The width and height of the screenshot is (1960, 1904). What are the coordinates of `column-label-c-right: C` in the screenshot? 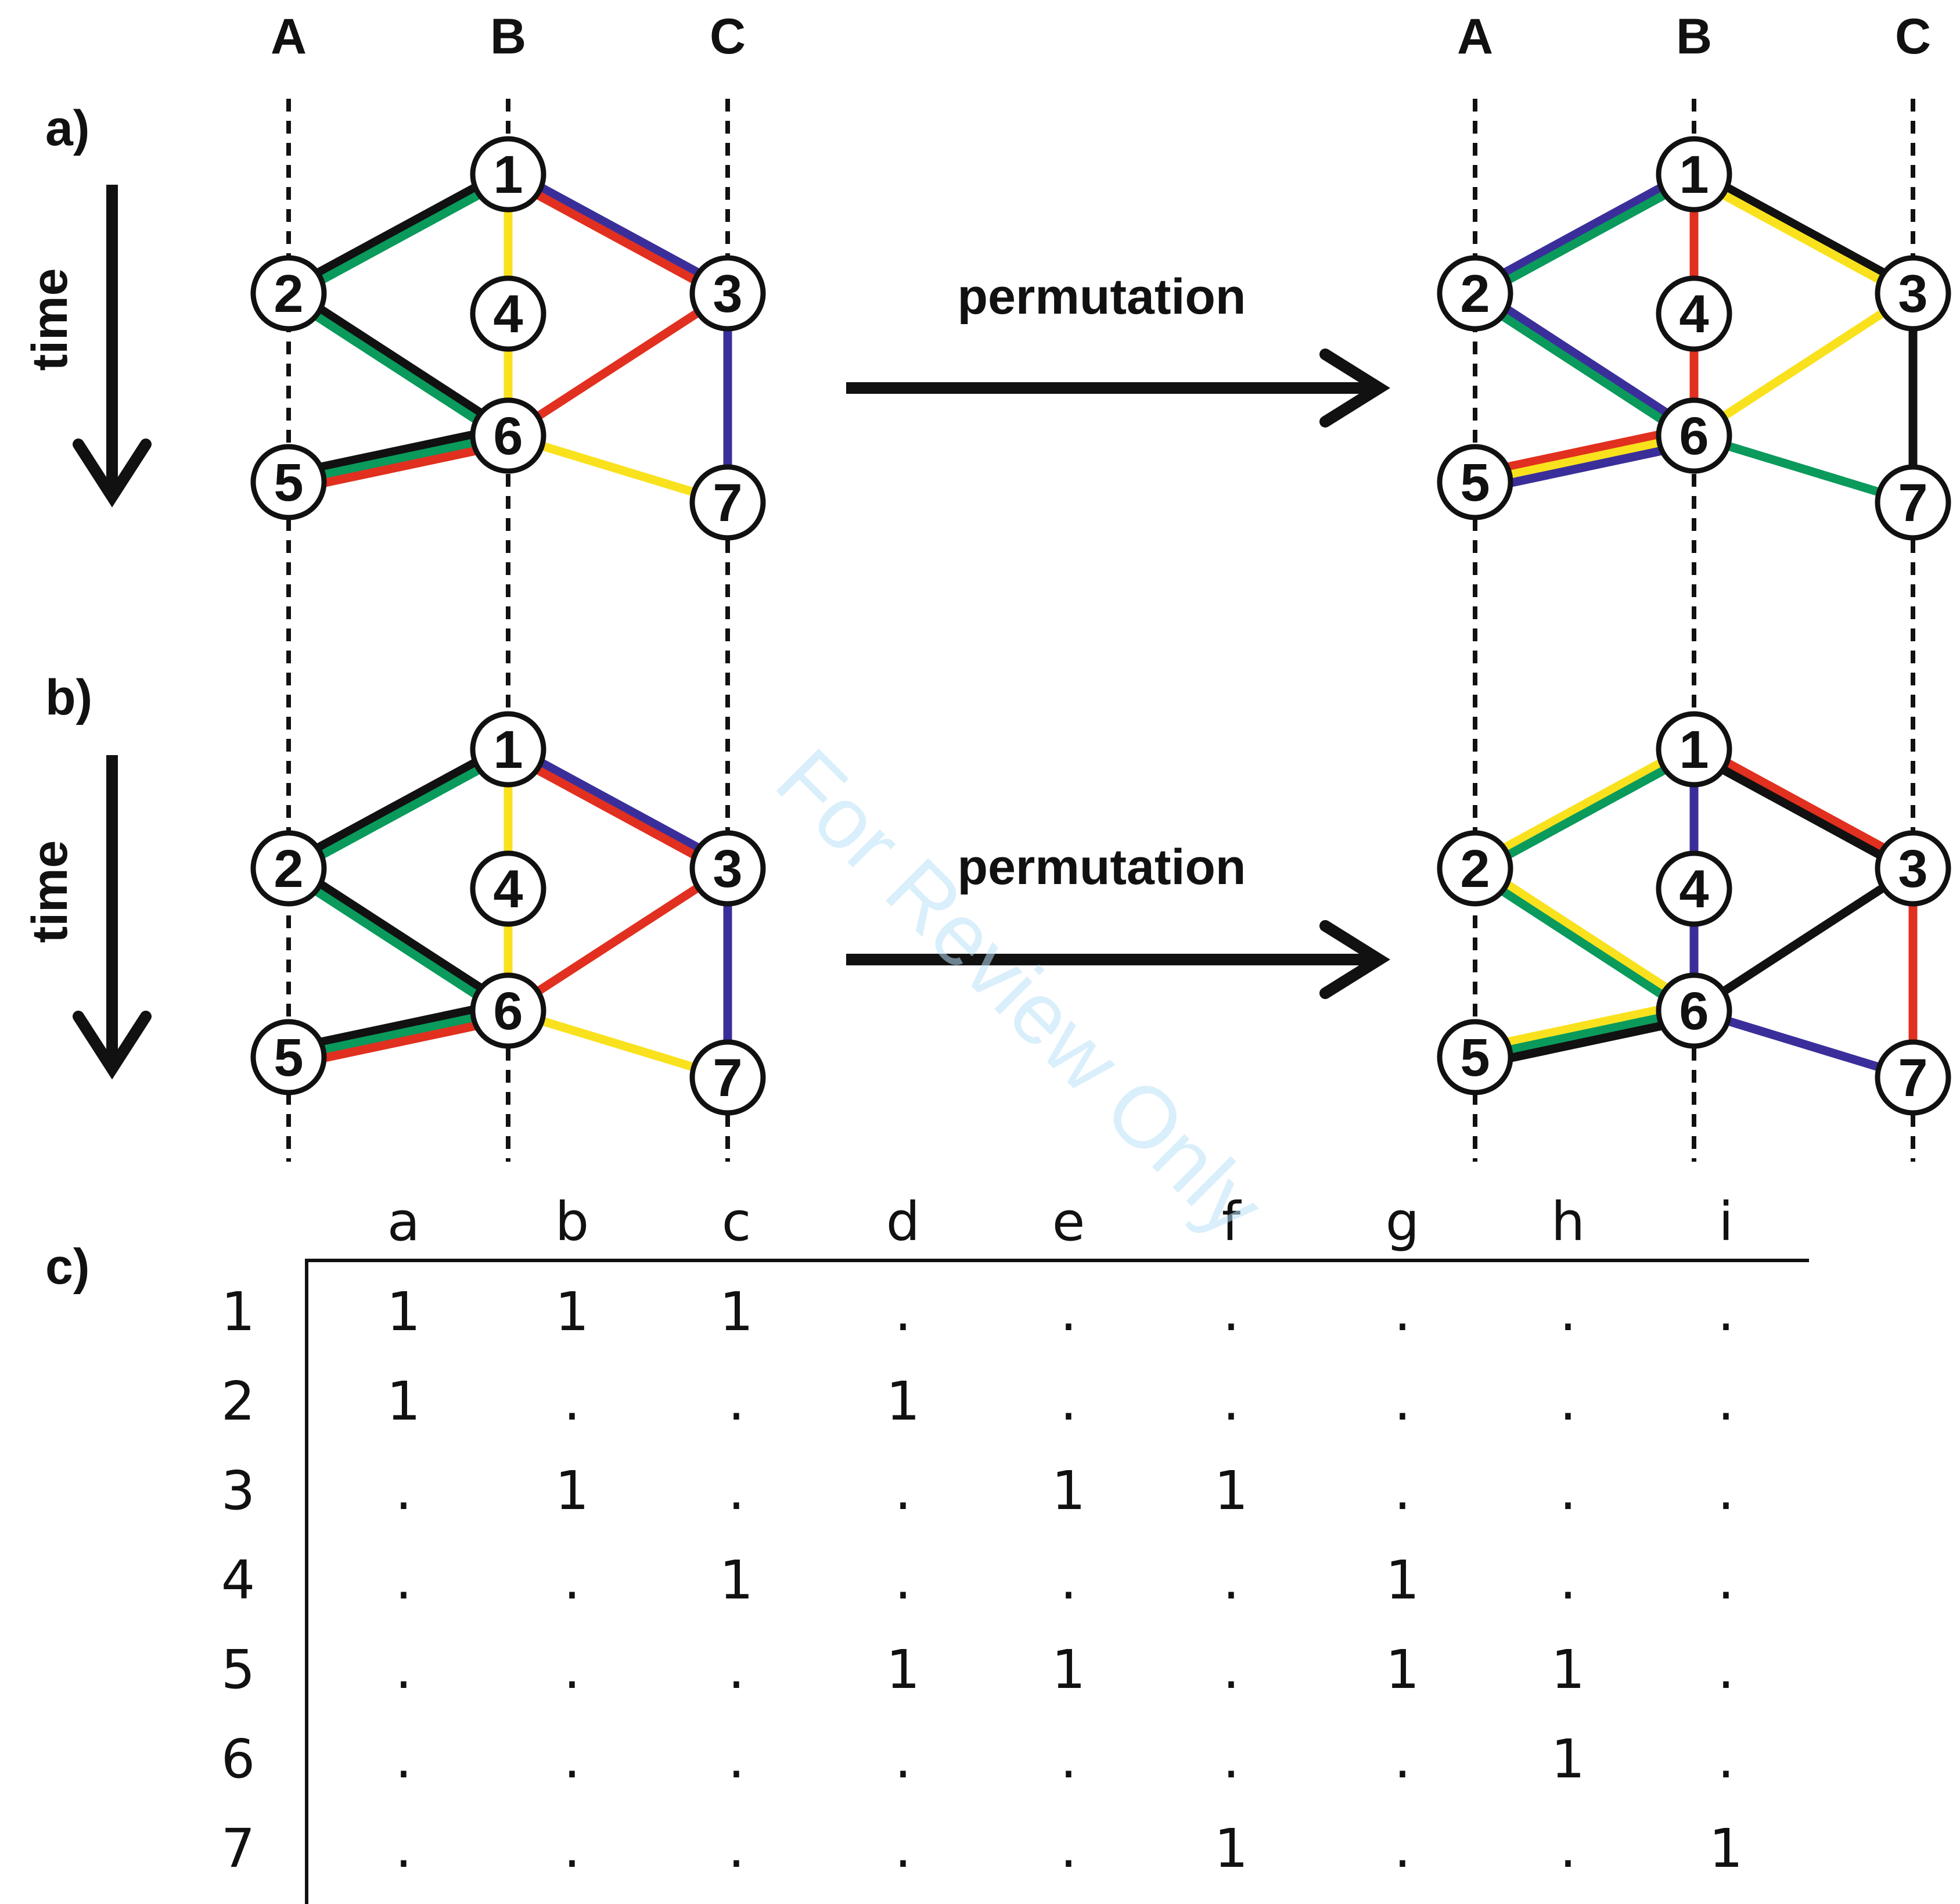 It's located at (1913, 36).